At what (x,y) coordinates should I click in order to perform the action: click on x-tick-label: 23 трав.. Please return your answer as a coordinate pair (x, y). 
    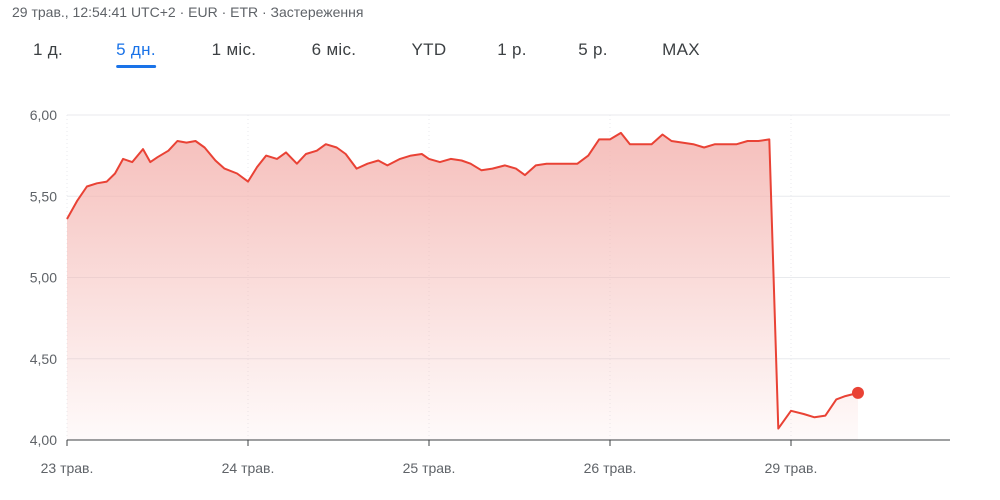
    Looking at the image, I should click on (67, 468).